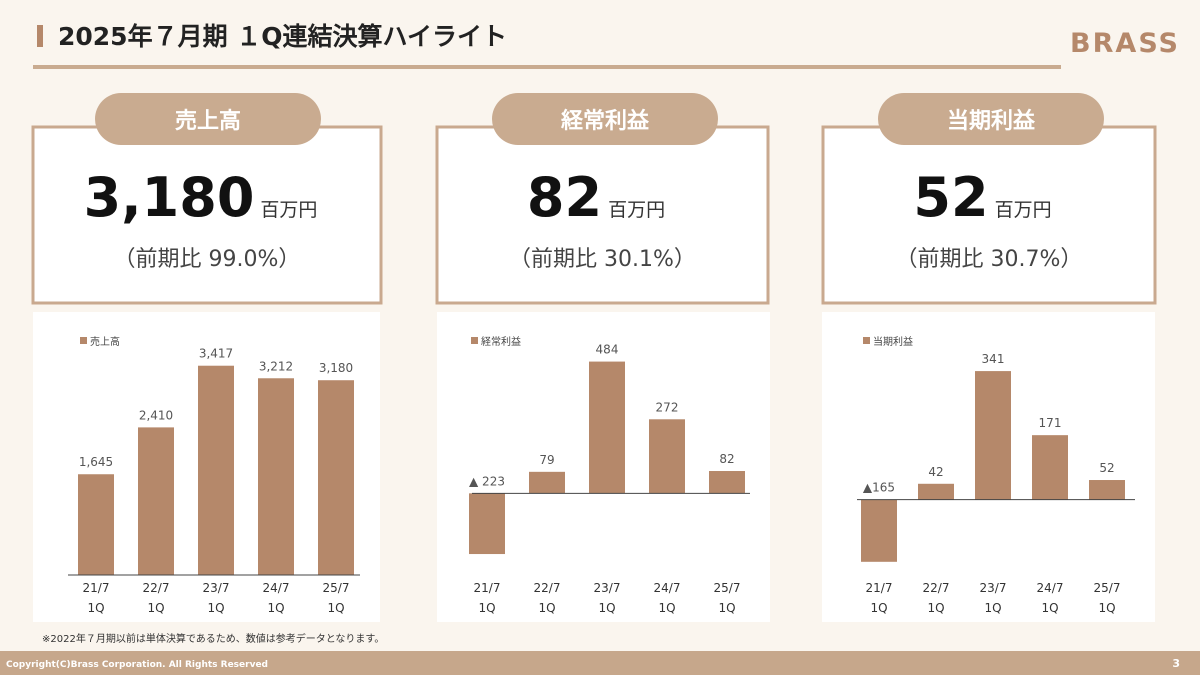  What do you see at coordinates (893, 341) in the screenshot?
I see `legend-label: 当期利益` at bounding box center [893, 341].